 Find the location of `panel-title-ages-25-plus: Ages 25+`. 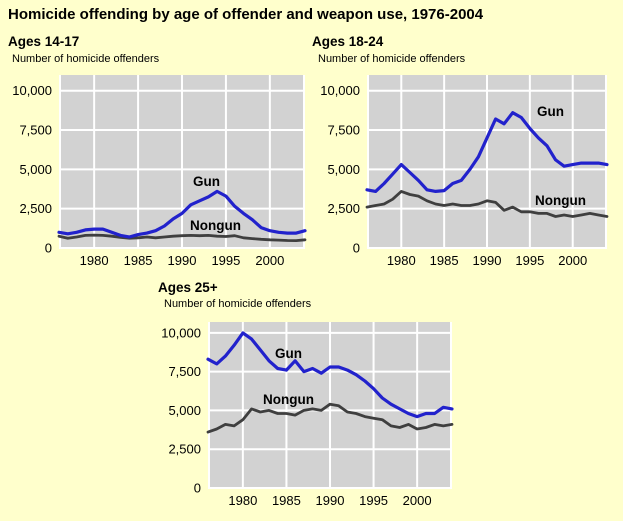

panel-title-ages-25-plus: Ages 25+ is located at coordinates (188, 287).